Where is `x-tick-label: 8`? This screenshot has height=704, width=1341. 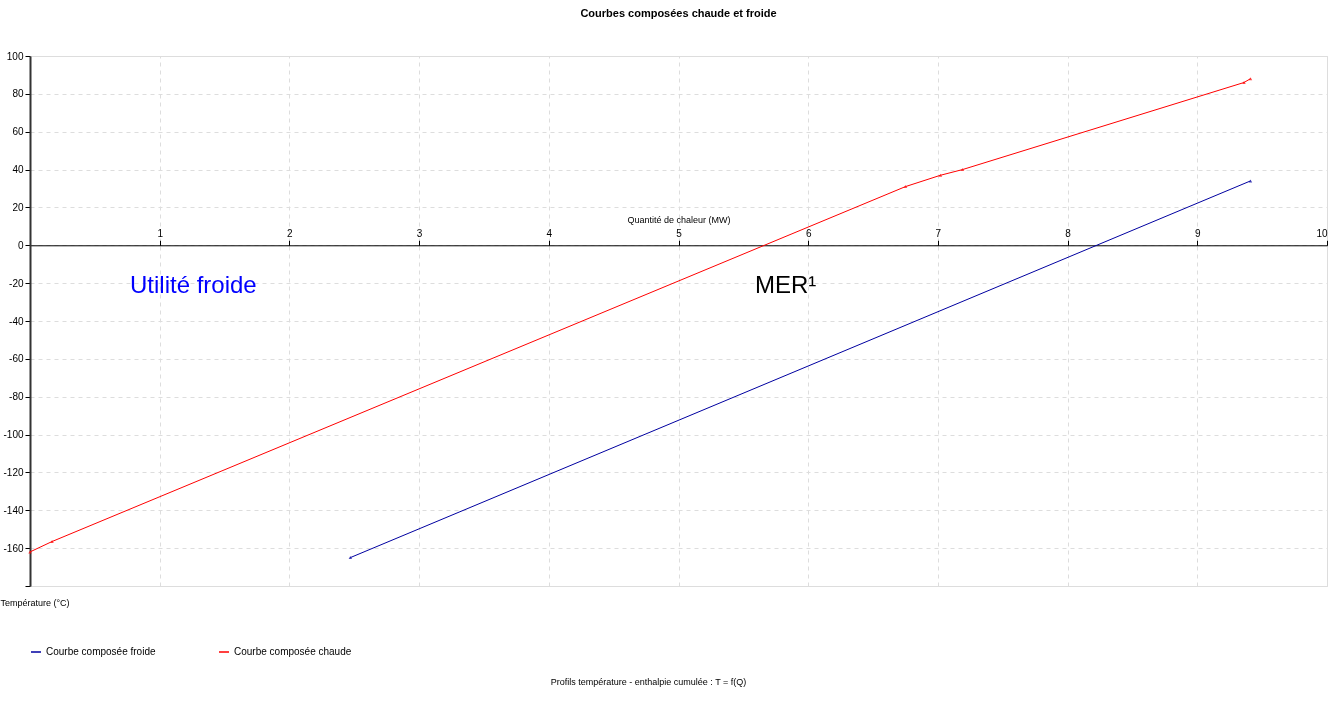
x-tick-label: 8 is located at coordinates (1068, 233).